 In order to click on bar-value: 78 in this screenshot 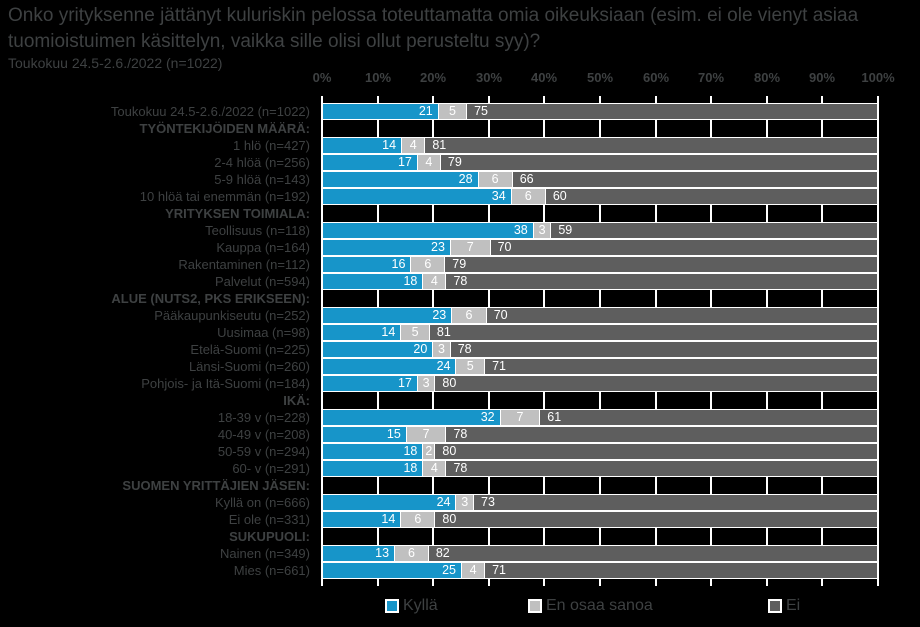, I will do `click(460, 468)`.